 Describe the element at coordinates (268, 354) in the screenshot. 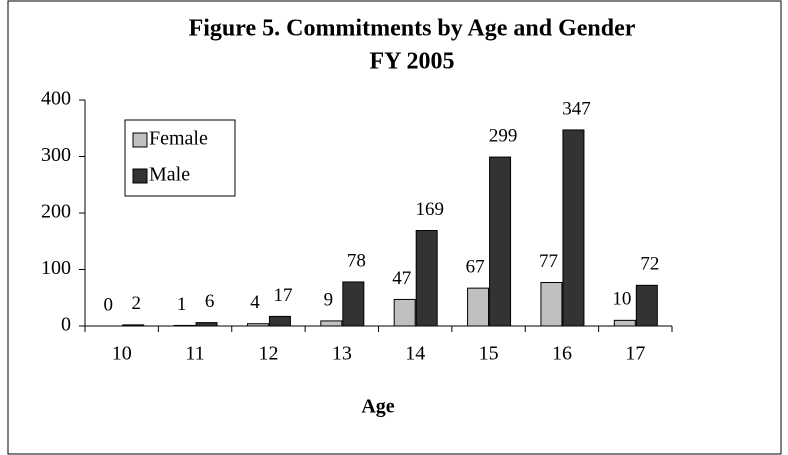

I see `x-tick-label: 12` at that location.